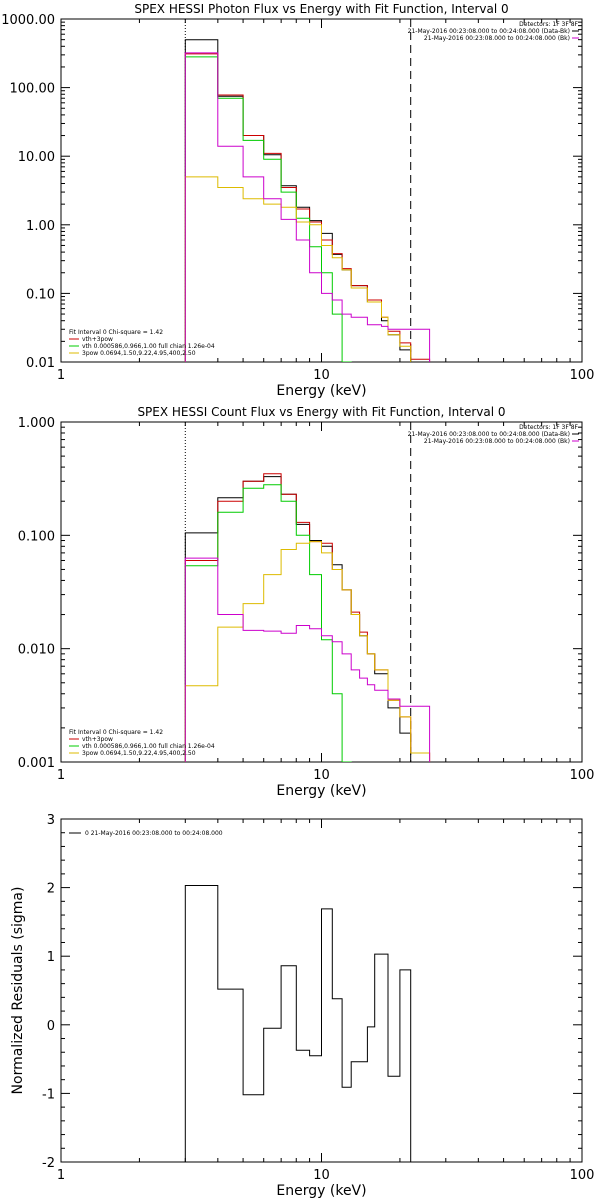 Image resolution: width=600 pixels, height=1200 pixels. I want to click on y-tick-label: 0.100, so click(36, 536).